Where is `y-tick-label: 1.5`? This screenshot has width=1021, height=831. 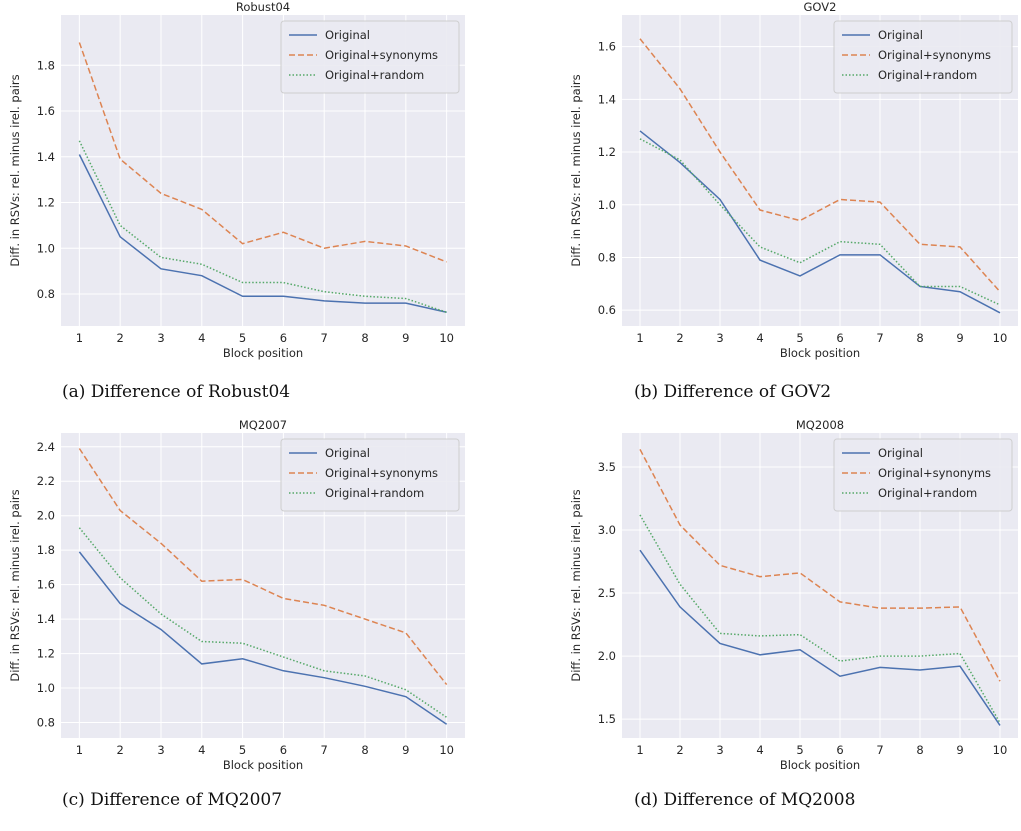
y-tick-label: 1.5 is located at coordinates (607, 719).